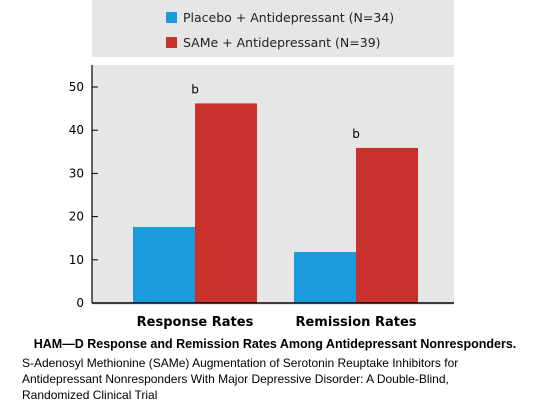 The height and width of the screenshot is (404, 550). I want to click on y-tick-label: 0, so click(80, 303).